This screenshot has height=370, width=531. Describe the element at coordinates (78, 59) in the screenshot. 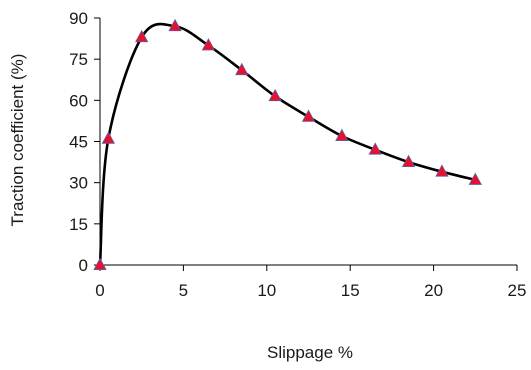

I see `y-tick-label: 75` at that location.